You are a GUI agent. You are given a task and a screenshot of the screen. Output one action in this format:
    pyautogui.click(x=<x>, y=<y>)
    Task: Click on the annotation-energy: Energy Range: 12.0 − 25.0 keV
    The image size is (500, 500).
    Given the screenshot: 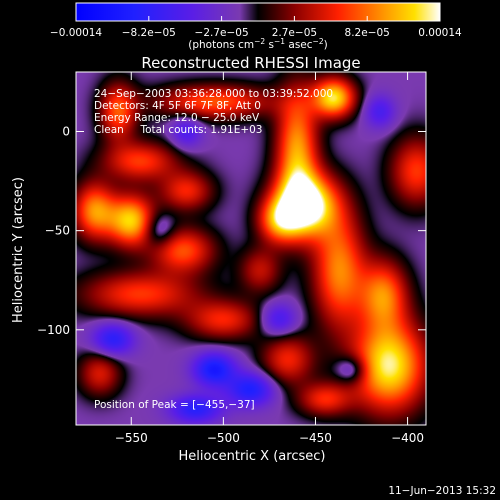 What is the action you would take?
    pyautogui.click(x=177, y=118)
    